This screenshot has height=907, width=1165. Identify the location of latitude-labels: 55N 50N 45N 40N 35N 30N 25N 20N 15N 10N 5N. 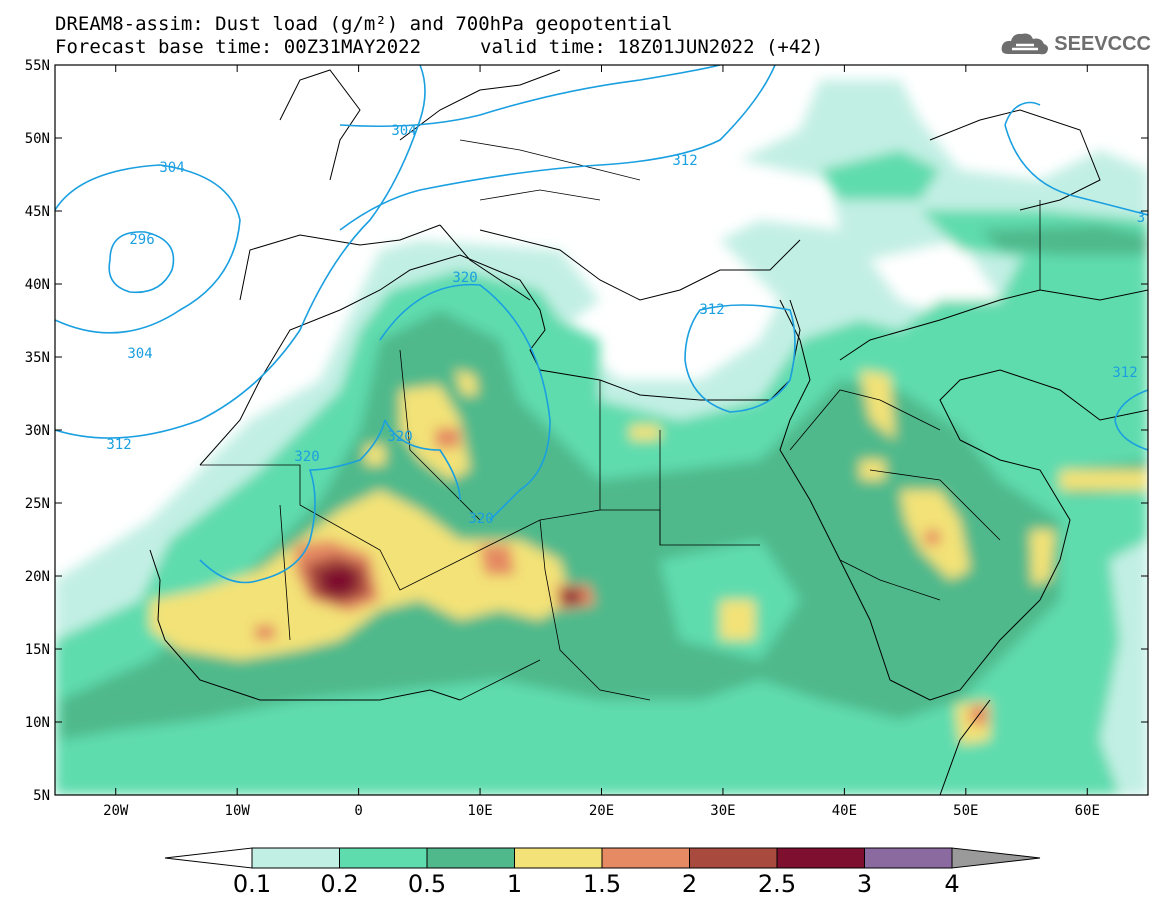
(37, 431).